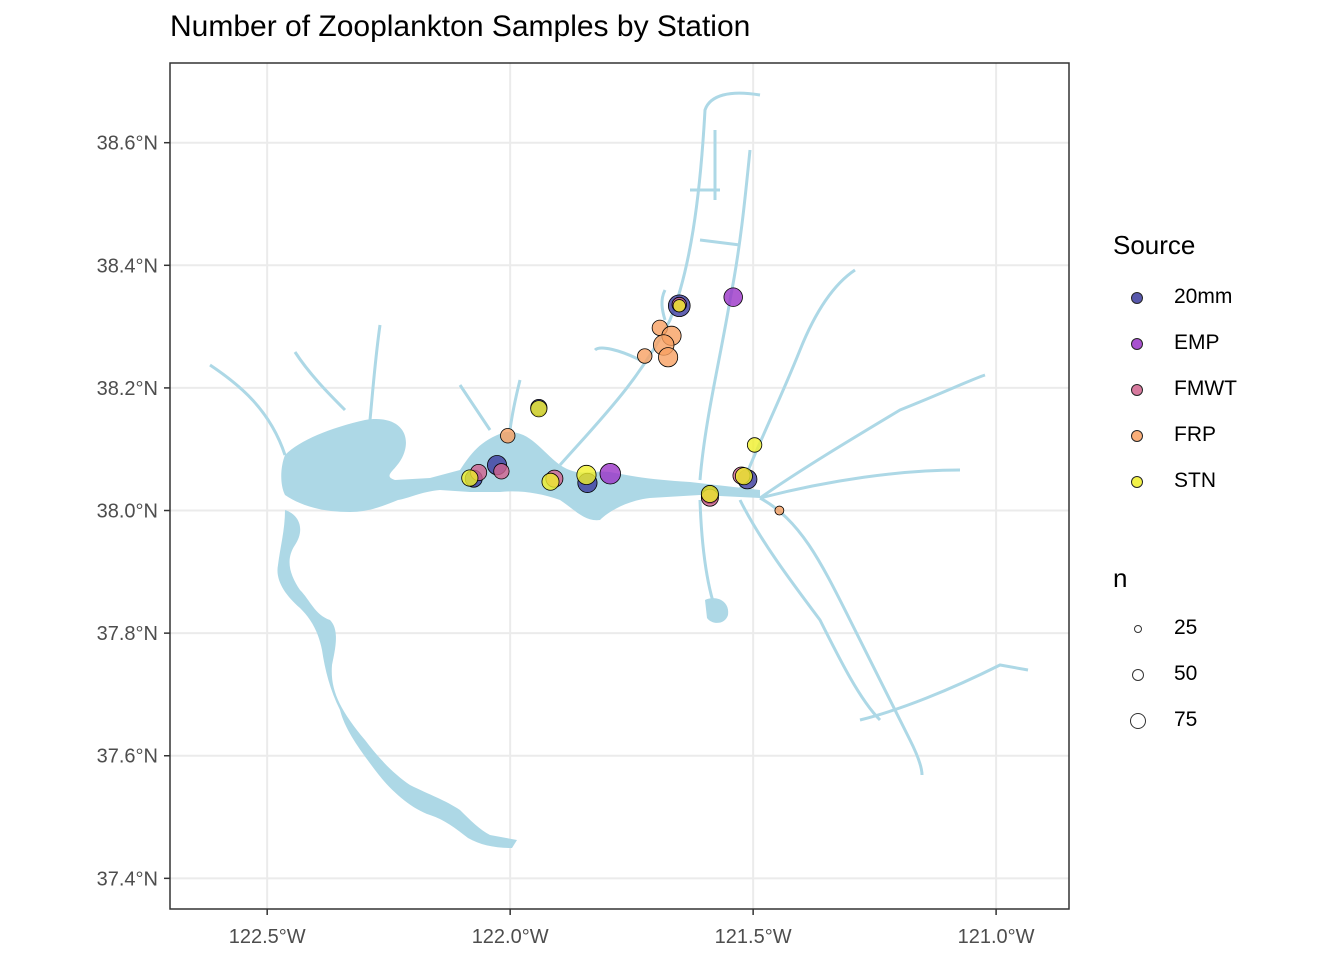 Image resolution: width=1344 pixels, height=960 pixels. I want to click on x-tick-label: 121.5°W, so click(753, 937).